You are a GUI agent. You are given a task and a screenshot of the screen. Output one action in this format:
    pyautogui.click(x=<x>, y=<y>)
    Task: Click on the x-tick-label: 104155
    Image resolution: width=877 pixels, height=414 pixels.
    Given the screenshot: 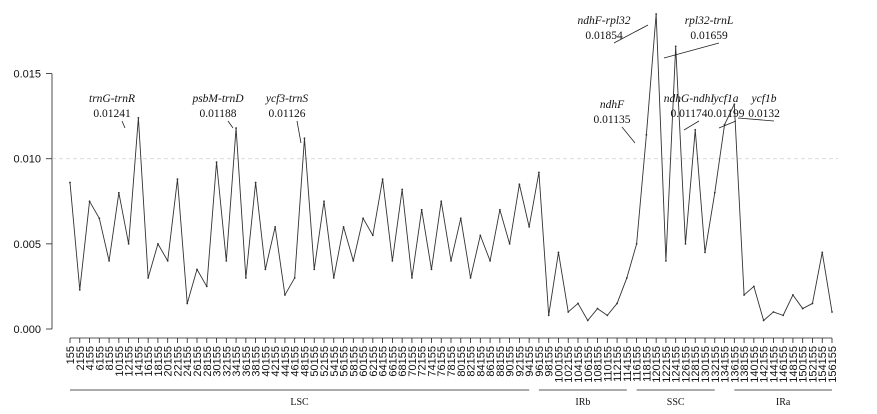 What is the action you would take?
    pyautogui.click(x=579, y=364)
    